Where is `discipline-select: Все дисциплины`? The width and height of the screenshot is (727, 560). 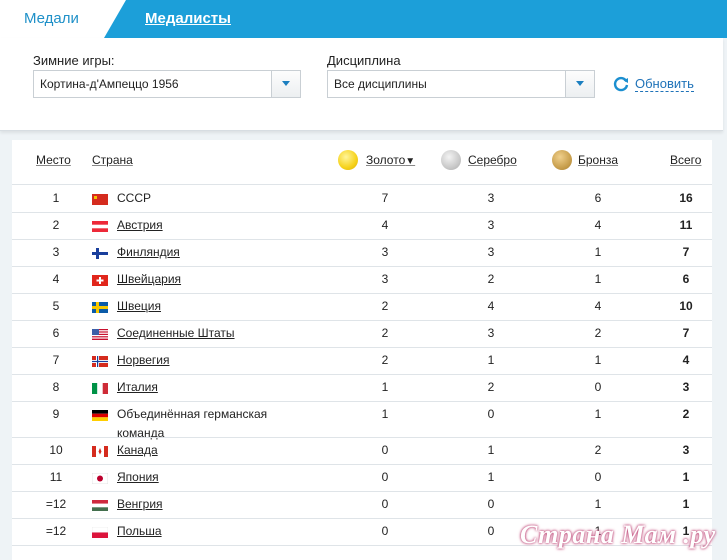 discipline-select: Все дисциплины is located at coordinates (461, 84).